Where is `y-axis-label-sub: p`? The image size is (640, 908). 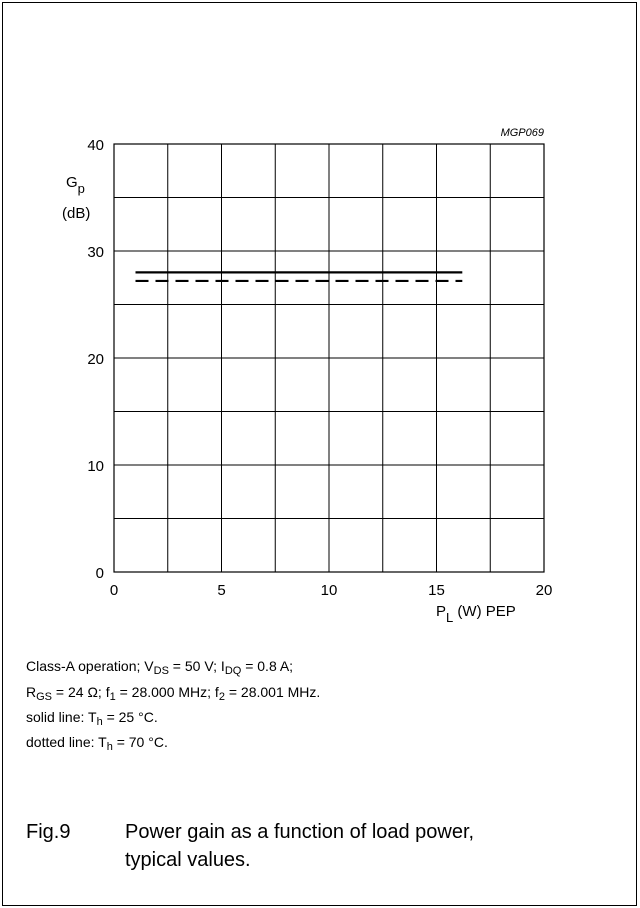
y-axis-label-sub: p is located at coordinates (81, 188).